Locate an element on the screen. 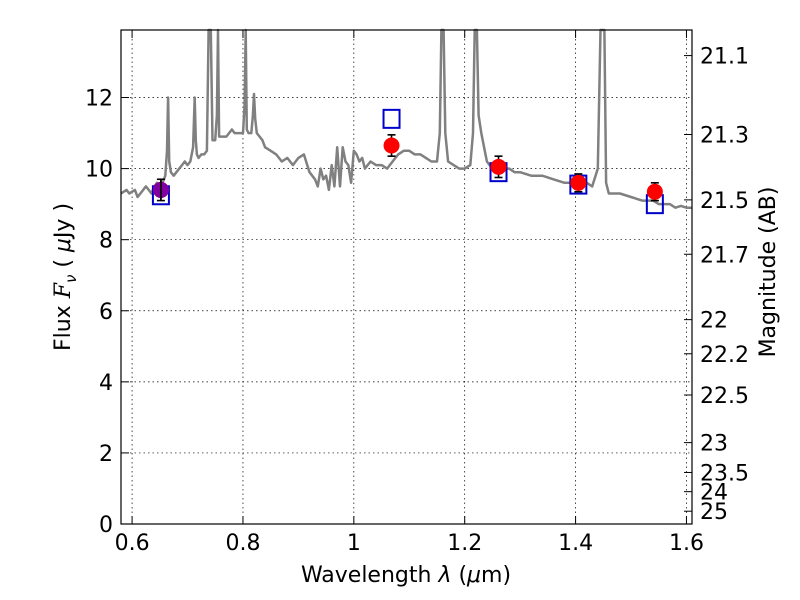 Image resolution: width=800 pixels, height=600 pixels. y-axis-label: Flux Fν ( μJy ) is located at coordinates (65, 277).